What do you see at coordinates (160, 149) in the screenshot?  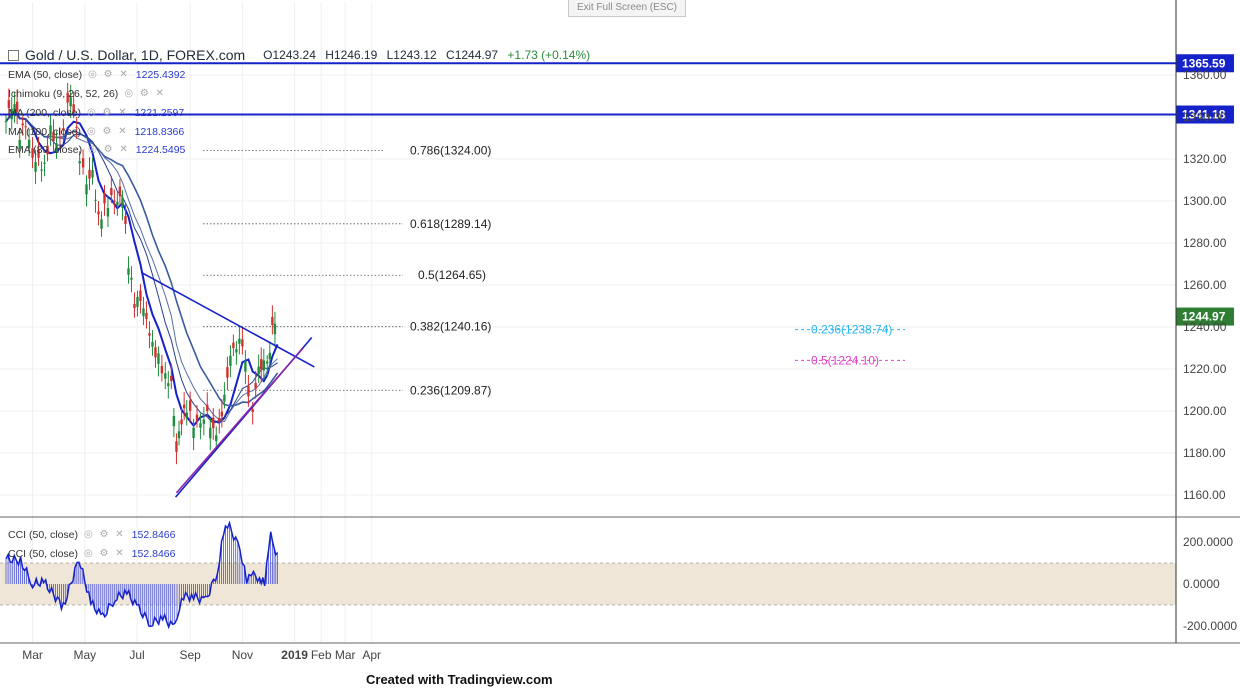 I see `indicator-value: 1224.5495` at bounding box center [160, 149].